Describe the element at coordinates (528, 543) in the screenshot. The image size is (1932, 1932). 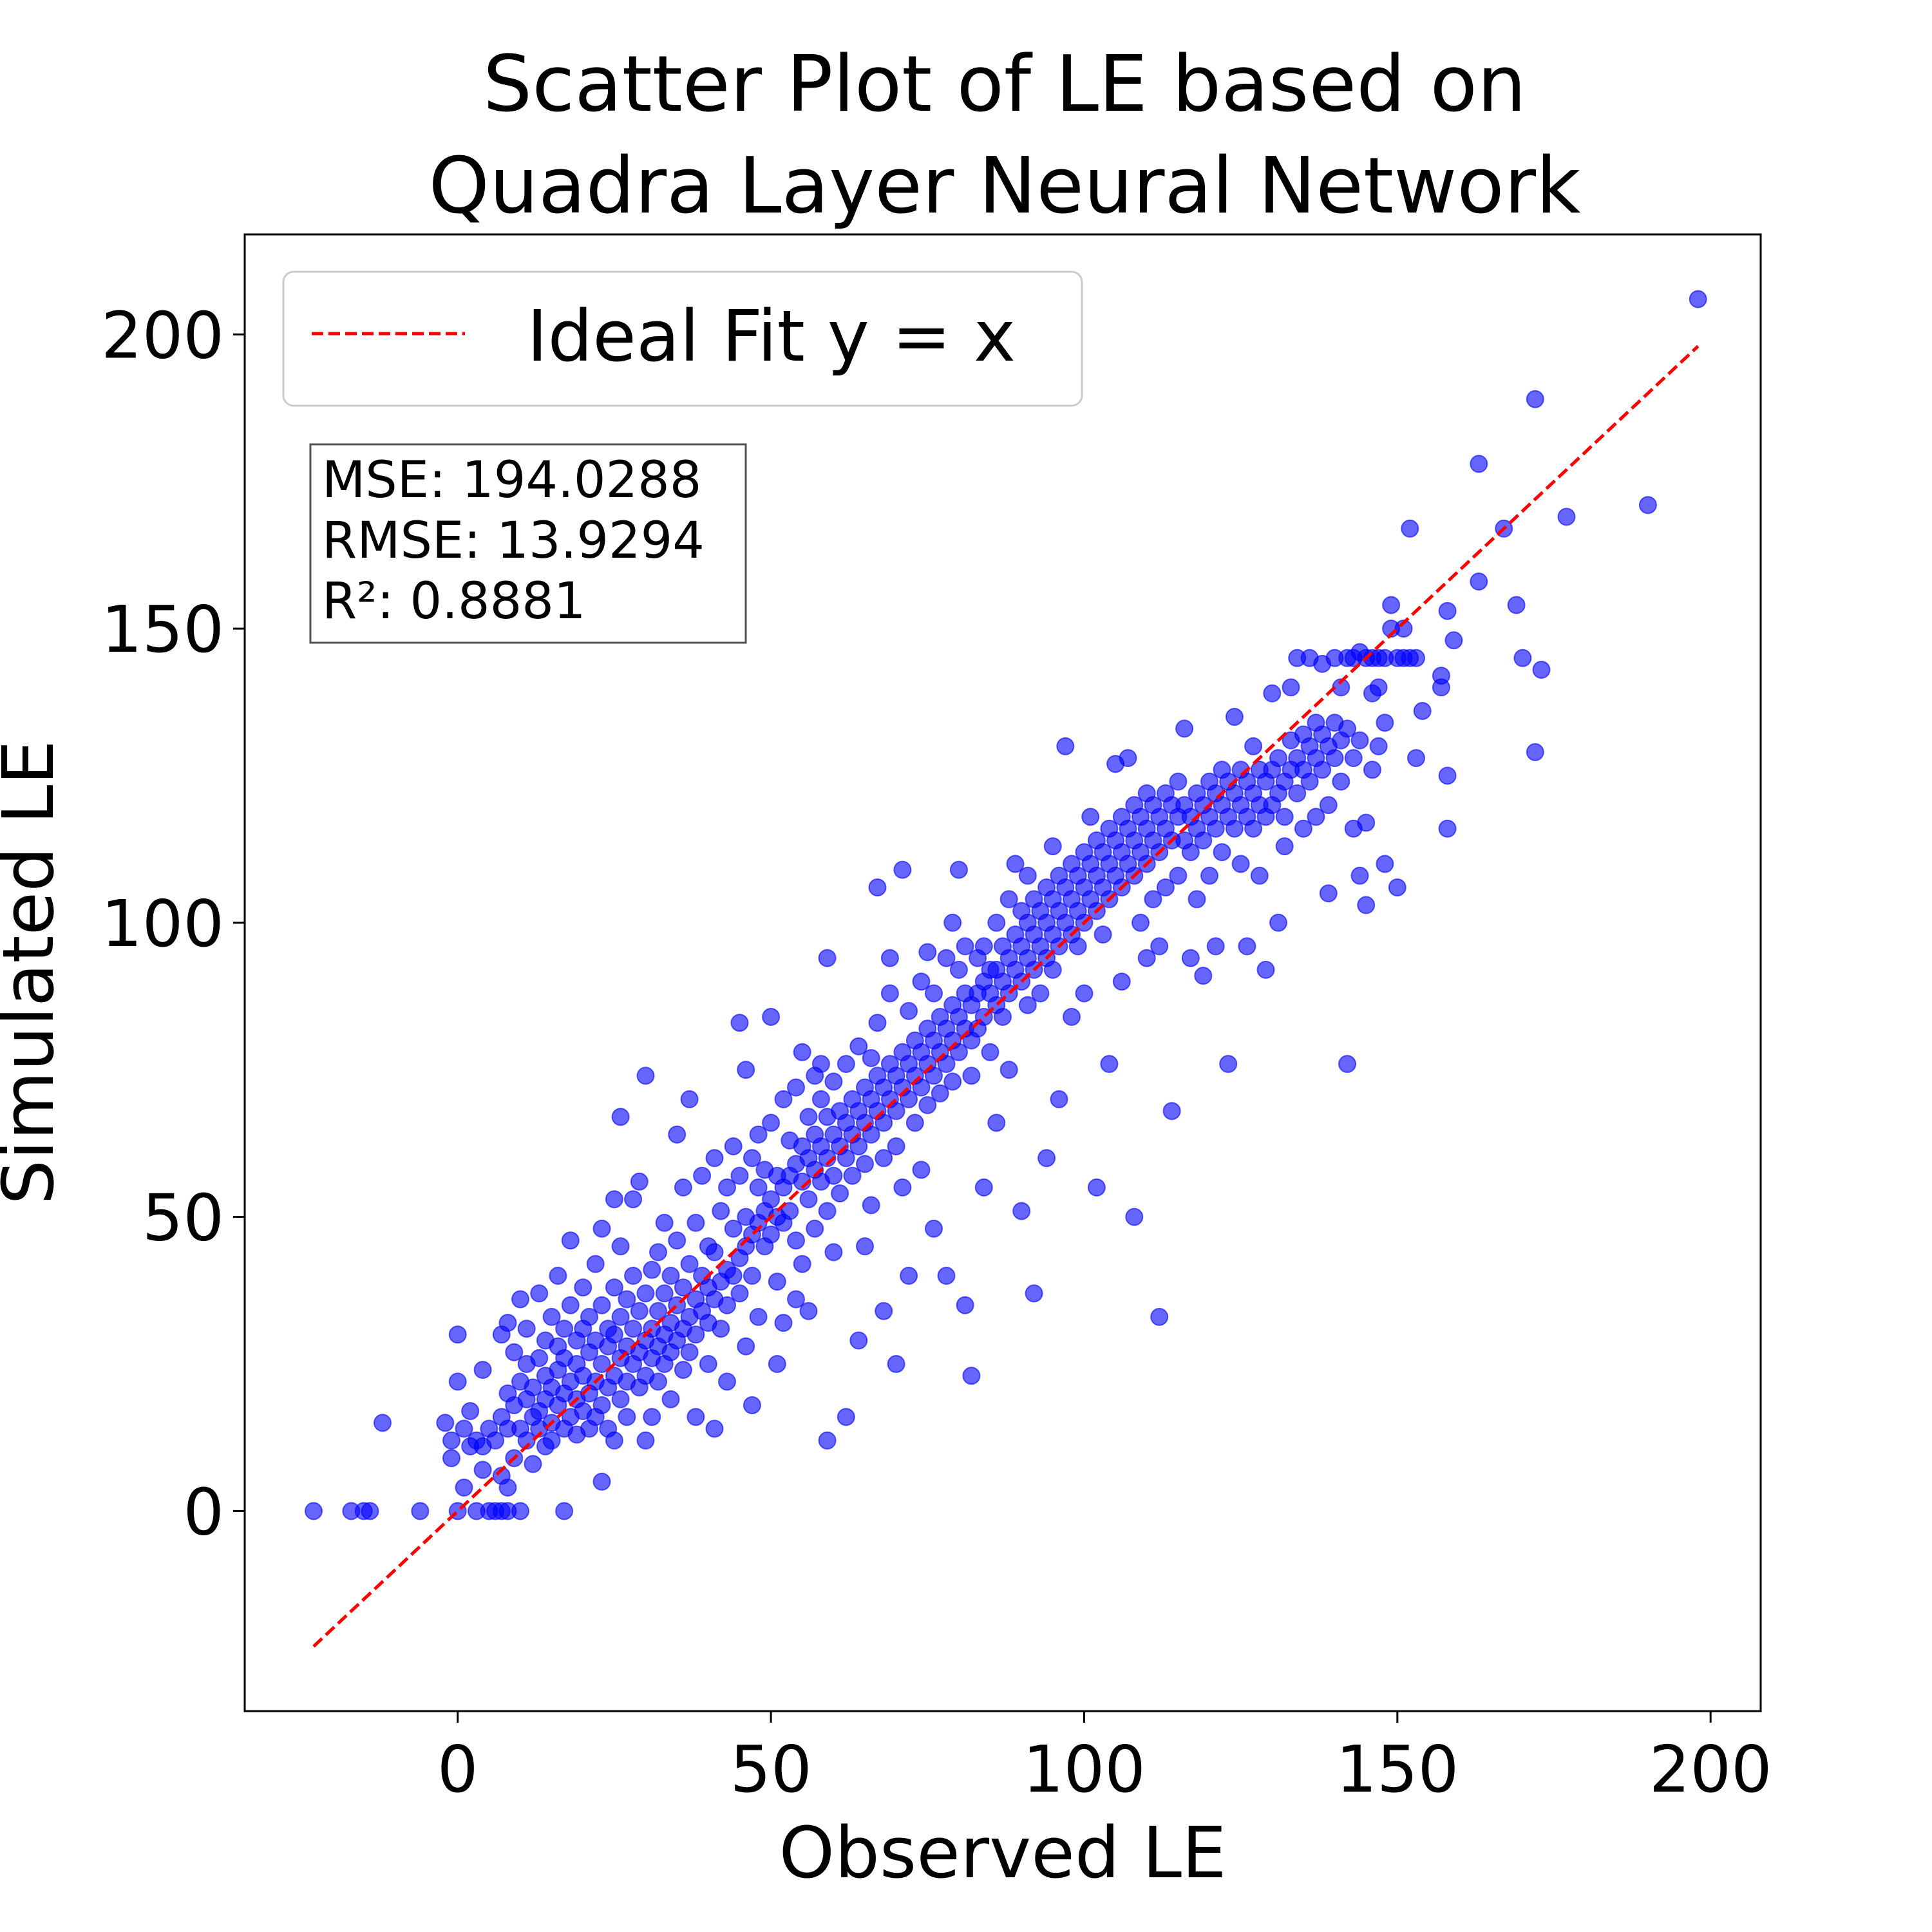
I see `stats-box-frame` at that location.